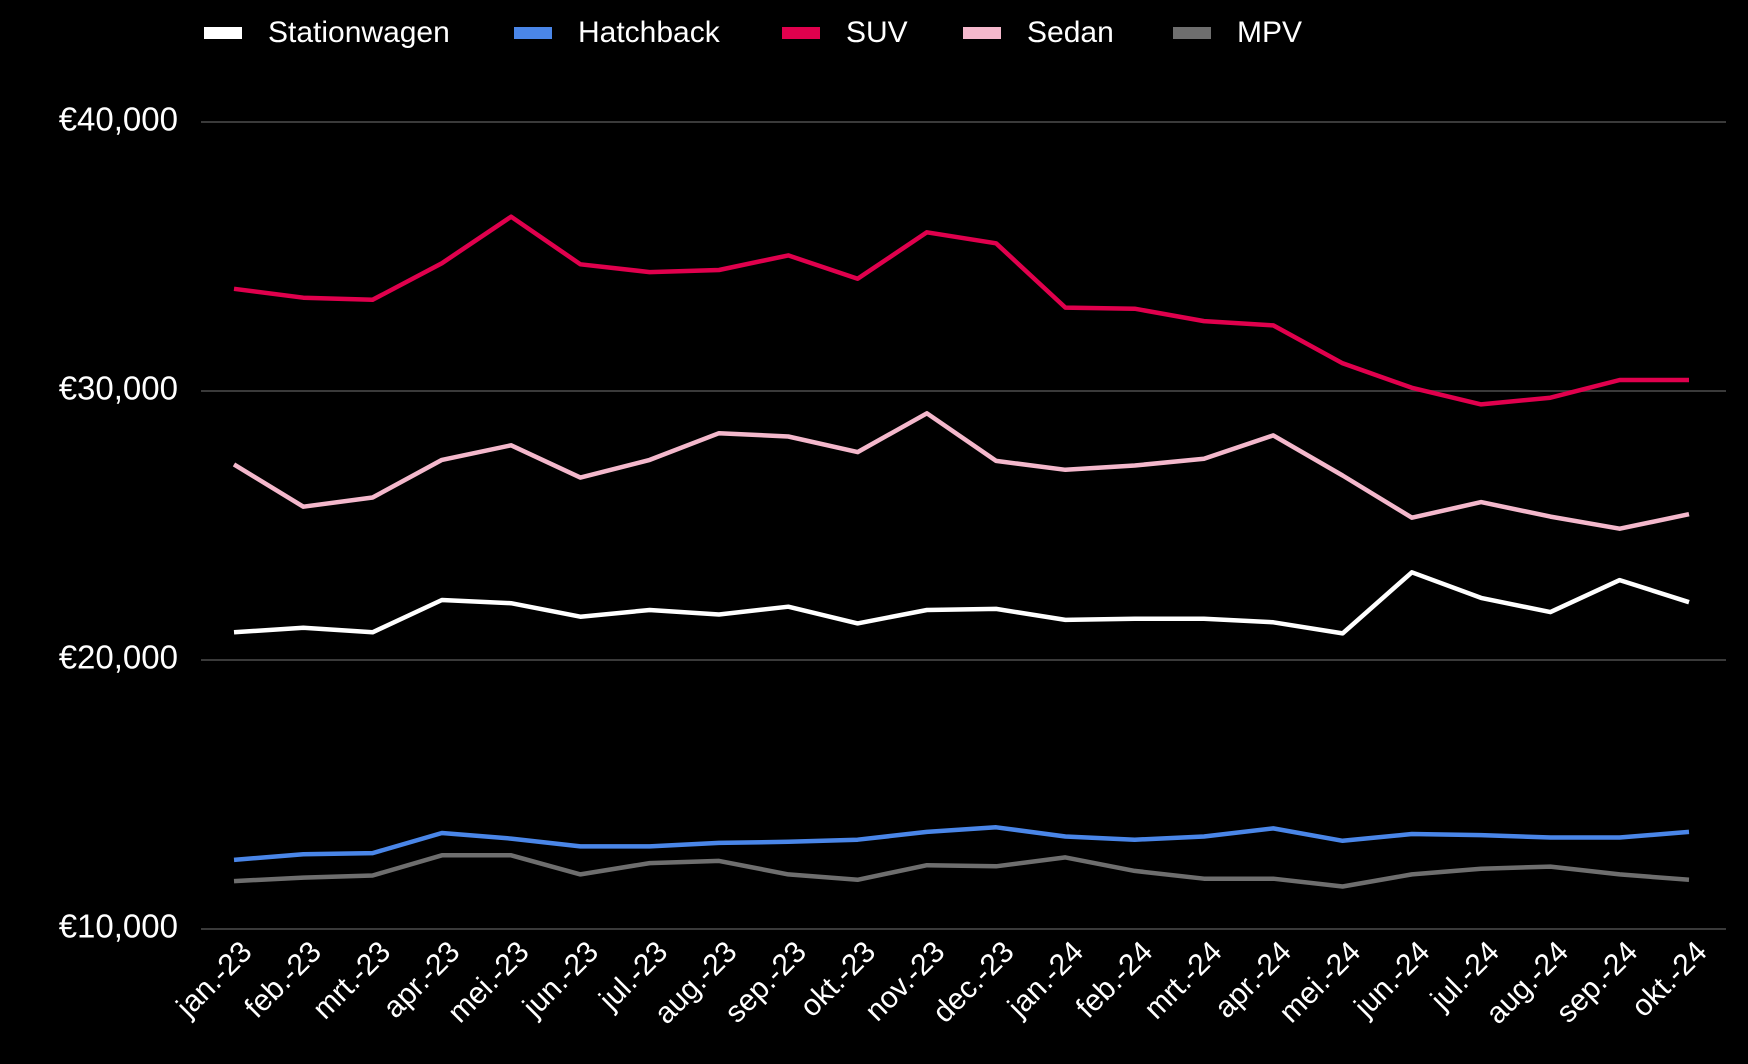 This screenshot has width=1748, height=1064. What do you see at coordinates (118, 119) in the screenshot?
I see `y-tick-label: €40,000` at bounding box center [118, 119].